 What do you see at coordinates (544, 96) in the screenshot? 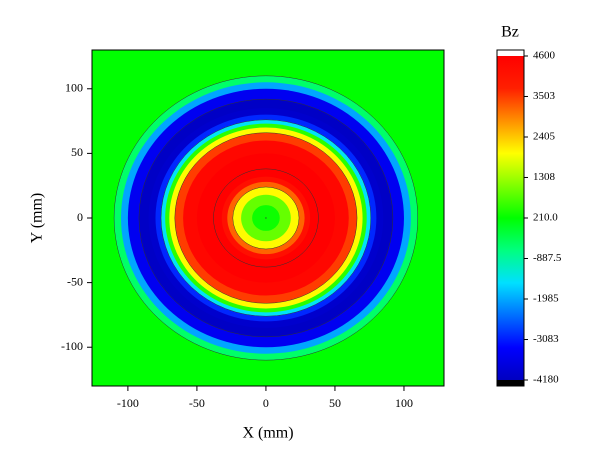
I see `colorbar-tick-label: 3503` at bounding box center [544, 96].